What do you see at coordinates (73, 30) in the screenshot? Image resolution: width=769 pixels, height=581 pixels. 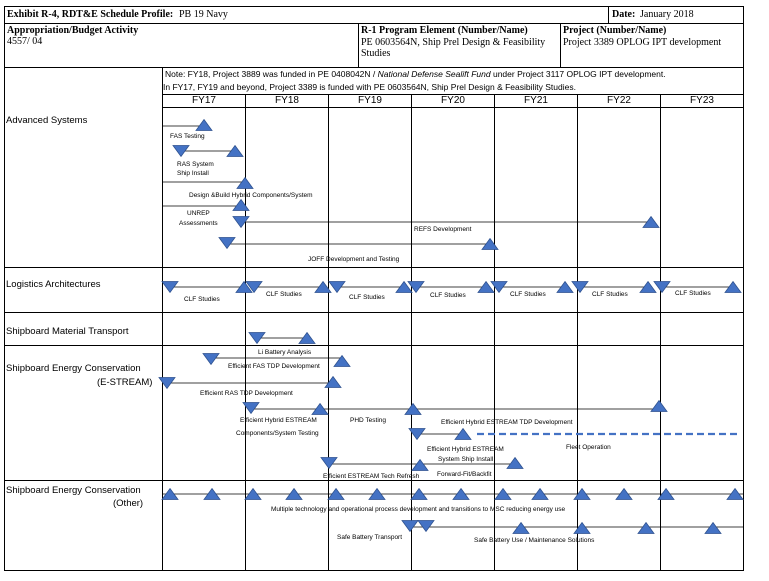 I see `approp-label: Appropriation/Budget Activity` at bounding box center [73, 30].